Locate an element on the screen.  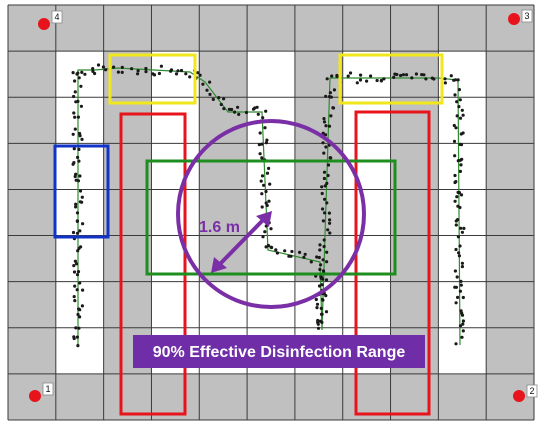
green-zone is located at coordinates (271, 217).